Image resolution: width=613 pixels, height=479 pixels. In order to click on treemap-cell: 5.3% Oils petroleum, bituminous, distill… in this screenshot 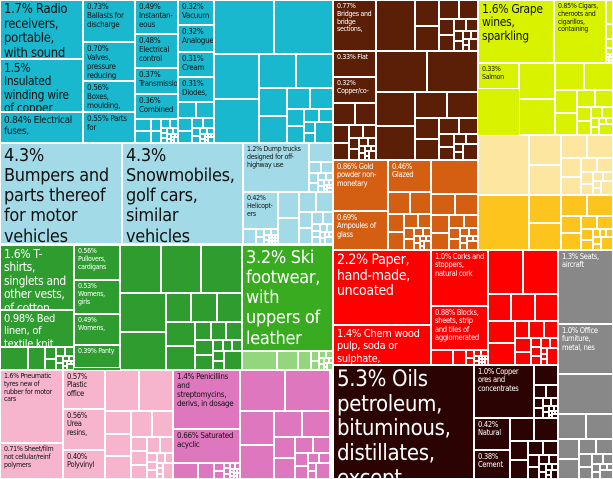, I will do `click(403, 422)`.